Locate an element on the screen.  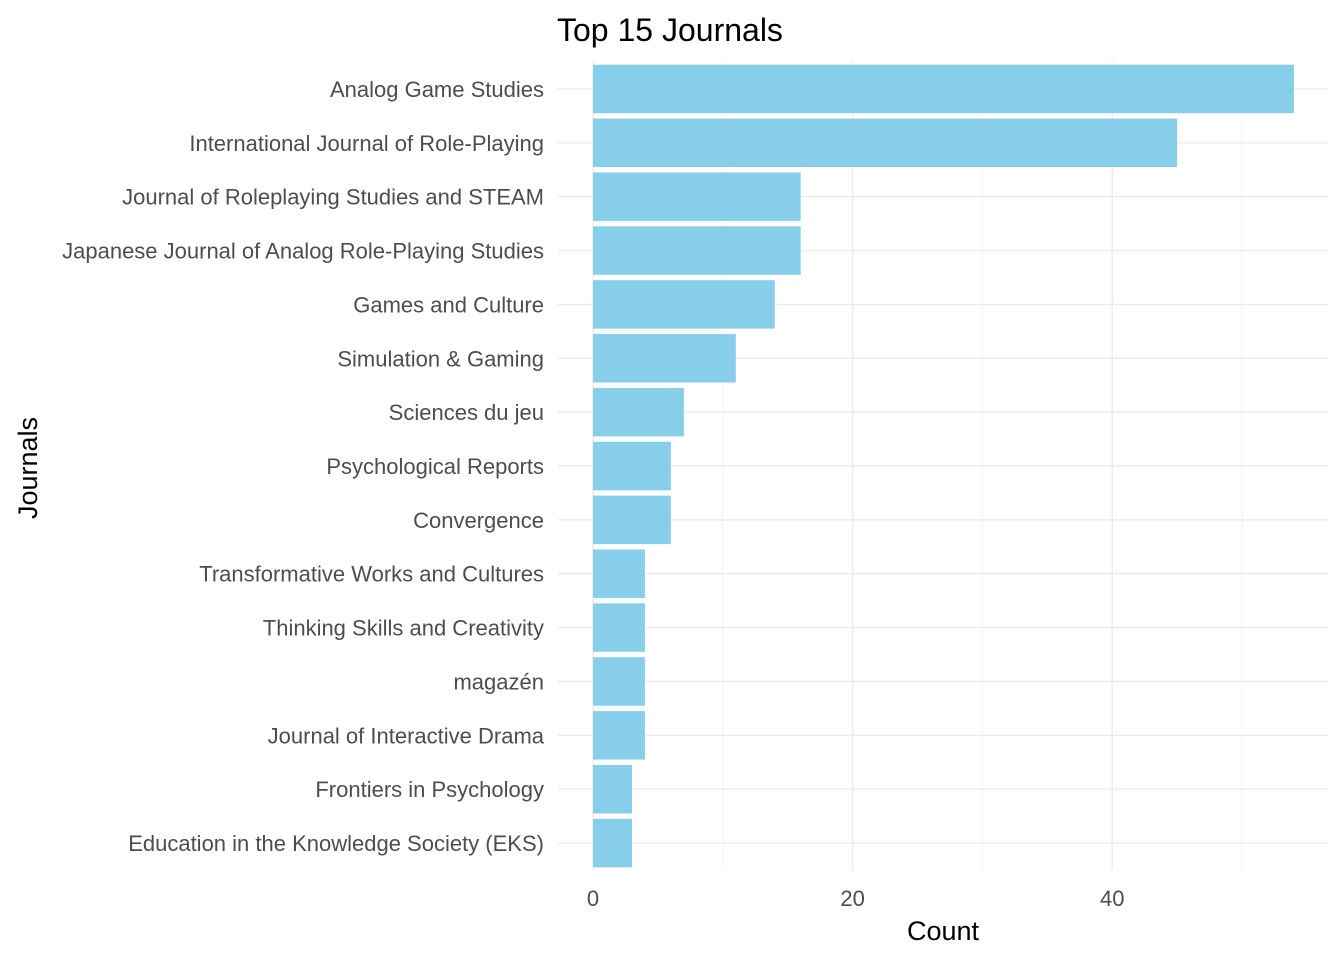
category-label: Convergence is located at coordinates (478, 520).